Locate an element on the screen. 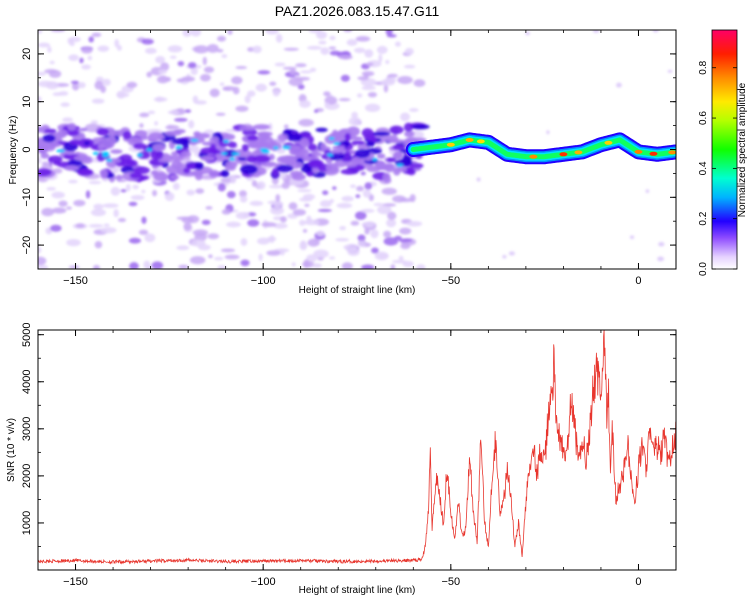 The height and width of the screenshot is (600, 750). colorbar-ticks: 0.0 0.2 0.4 0.6 0.8 is located at coordinates (717, 168).